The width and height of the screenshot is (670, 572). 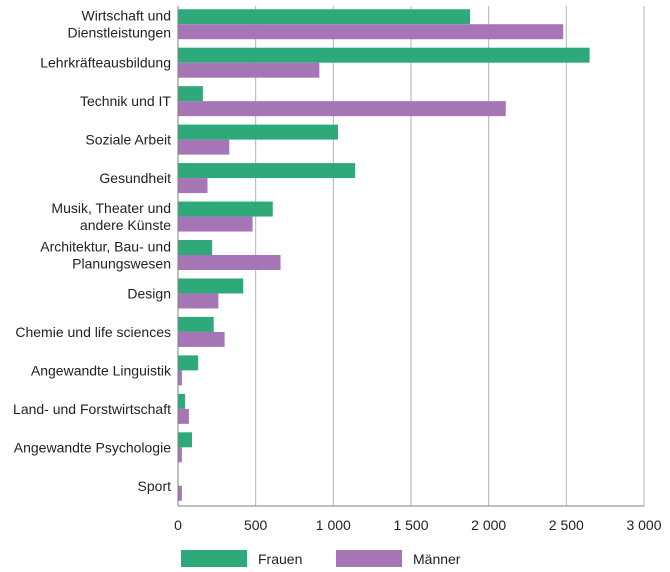 What do you see at coordinates (321, 558) in the screenshot?
I see `legend: Frauen Männer` at bounding box center [321, 558].